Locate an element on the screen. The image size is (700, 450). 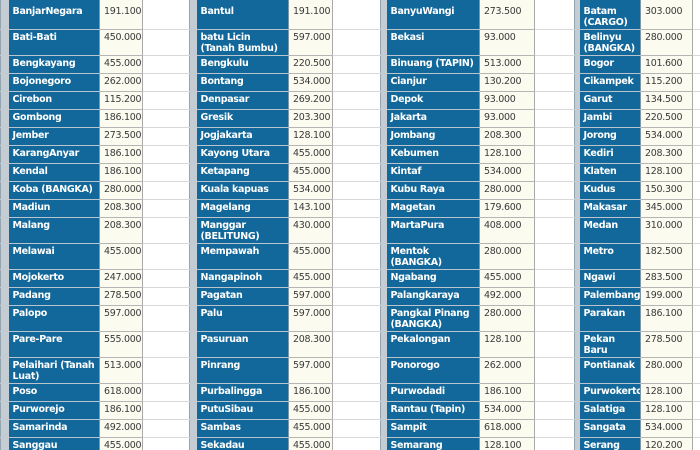
city-cell: Sekadau is located at coordinates (242, 443).